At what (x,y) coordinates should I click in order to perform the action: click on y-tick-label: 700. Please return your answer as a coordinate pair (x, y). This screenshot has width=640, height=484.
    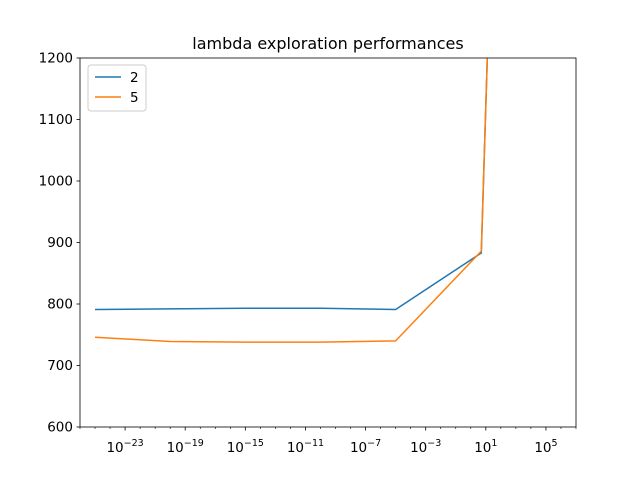
    Looking at the image, I should click on (60, 366).